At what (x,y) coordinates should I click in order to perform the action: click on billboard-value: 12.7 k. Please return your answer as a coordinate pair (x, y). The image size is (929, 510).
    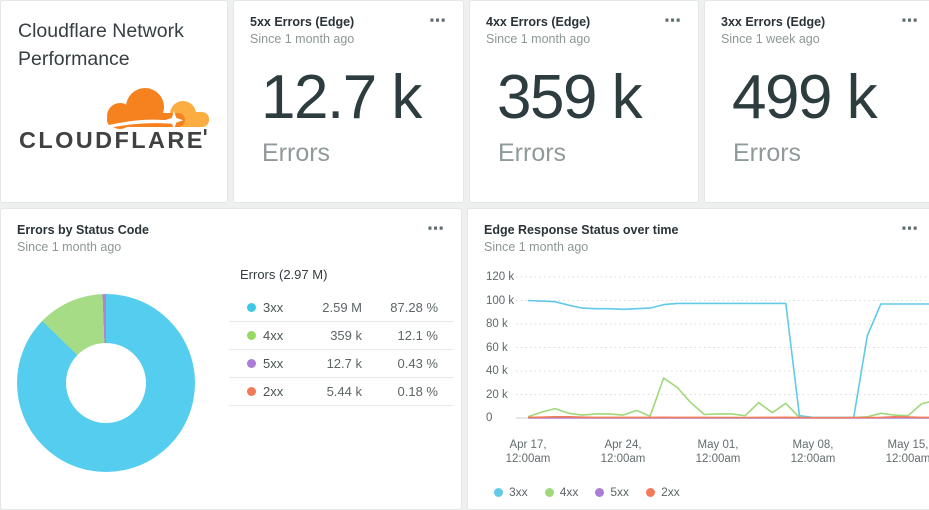
    Looking at the image, I should click on (341, 97).